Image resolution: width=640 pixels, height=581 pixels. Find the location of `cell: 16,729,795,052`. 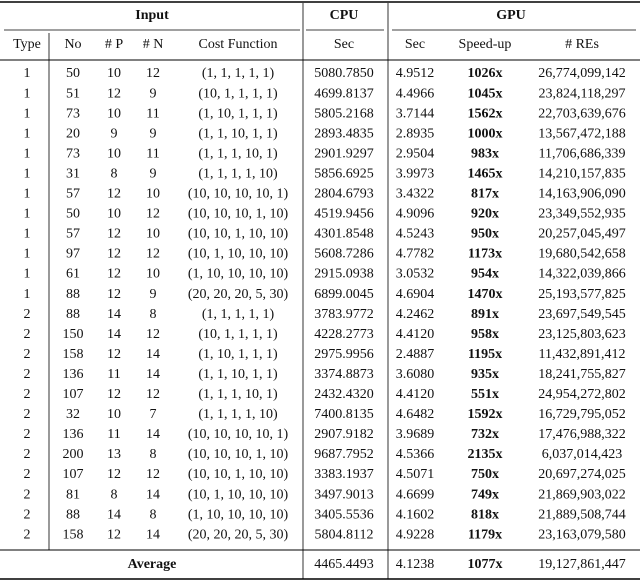

cell: 16,729,795,052 is located at coordinates (582, 414).